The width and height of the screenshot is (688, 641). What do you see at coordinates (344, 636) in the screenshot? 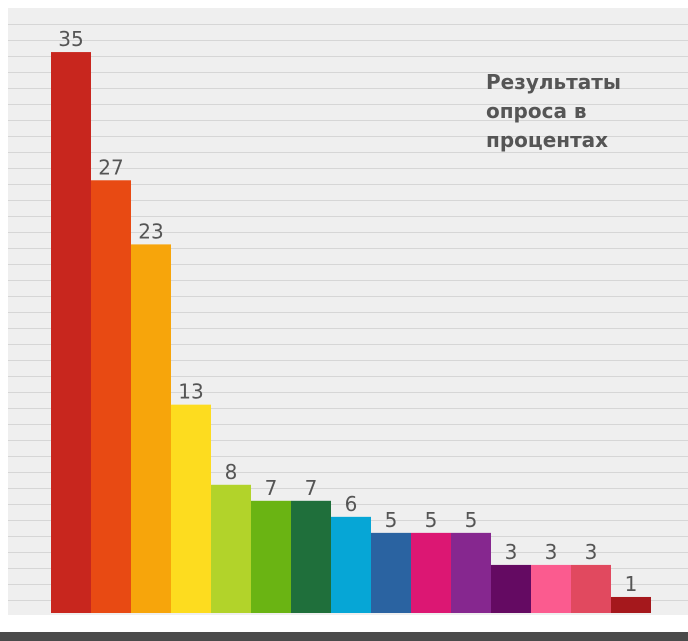
I see `bottom-bar` at bounding box center [344, 636].